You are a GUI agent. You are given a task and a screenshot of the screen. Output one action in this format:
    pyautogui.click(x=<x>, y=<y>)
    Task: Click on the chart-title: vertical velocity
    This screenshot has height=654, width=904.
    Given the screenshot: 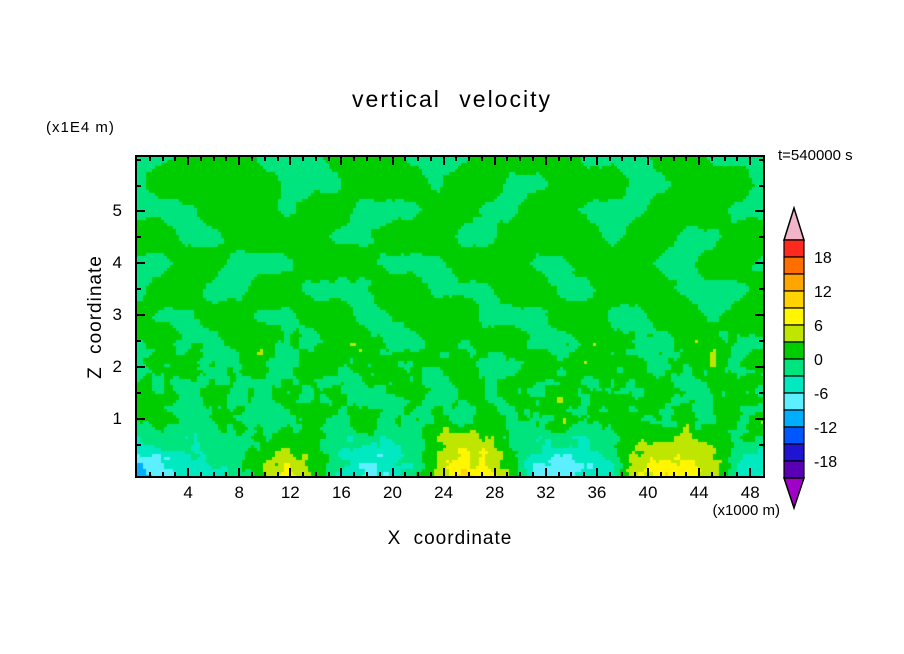 What is the action you would take?
    pyautogui.click(x=452, y=99)
    